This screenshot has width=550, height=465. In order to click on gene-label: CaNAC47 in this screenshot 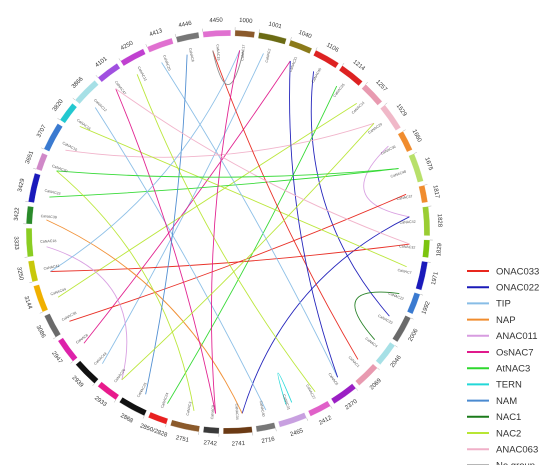, I will do `click(120, 87)`.